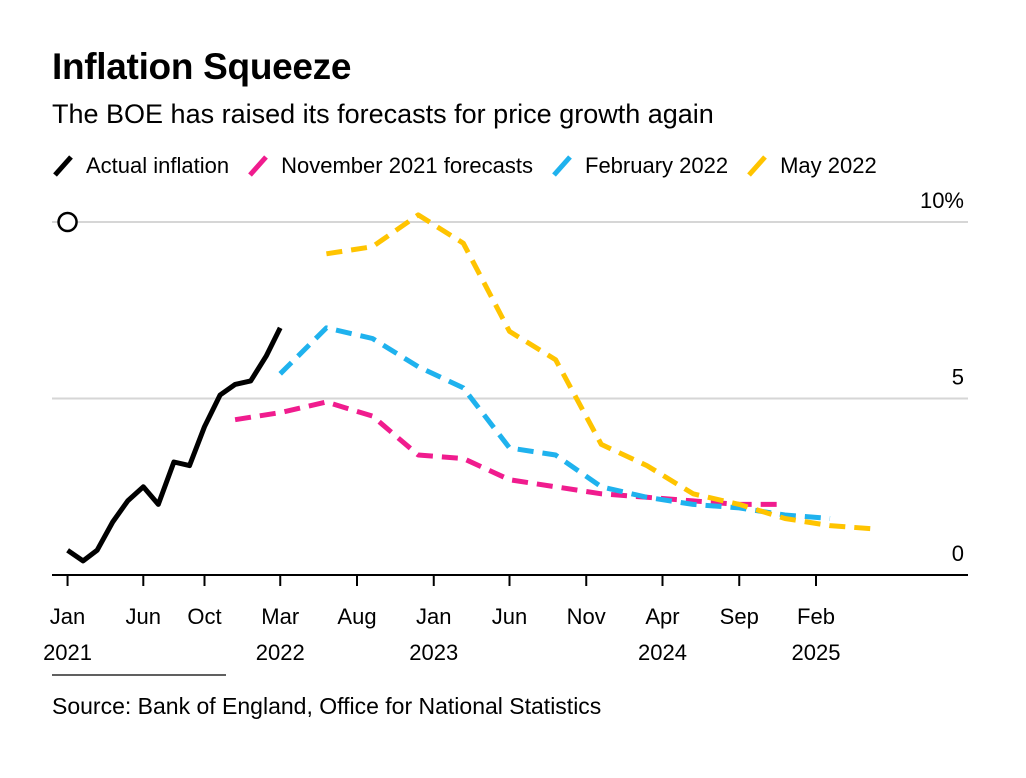  I want to click on series-line-february-2022, so click(554, 423).